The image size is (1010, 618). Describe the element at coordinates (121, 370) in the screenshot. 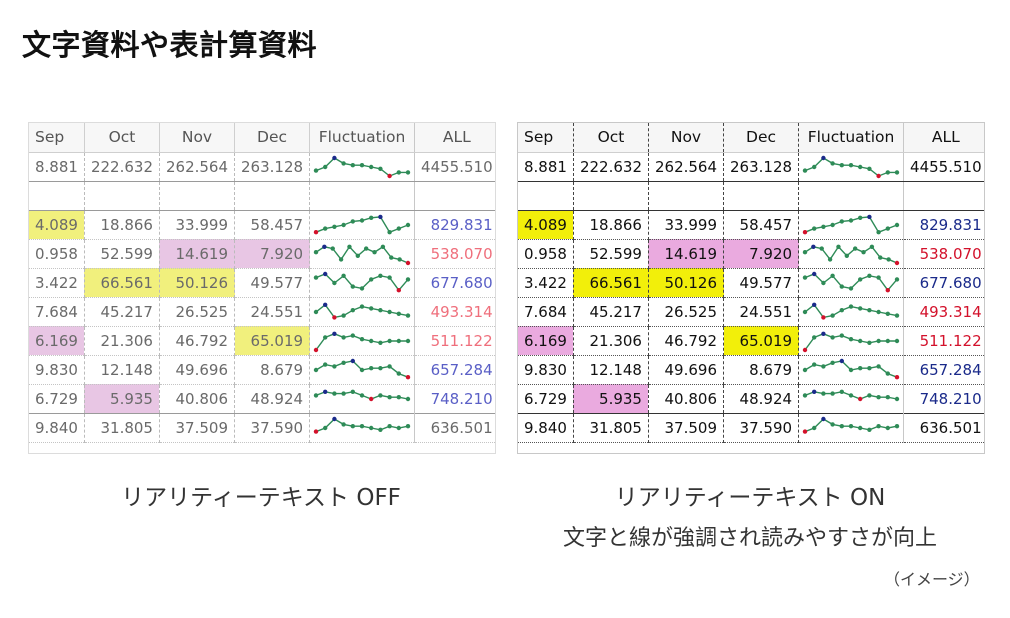

I see `cell-oct: 12.148` at that location.